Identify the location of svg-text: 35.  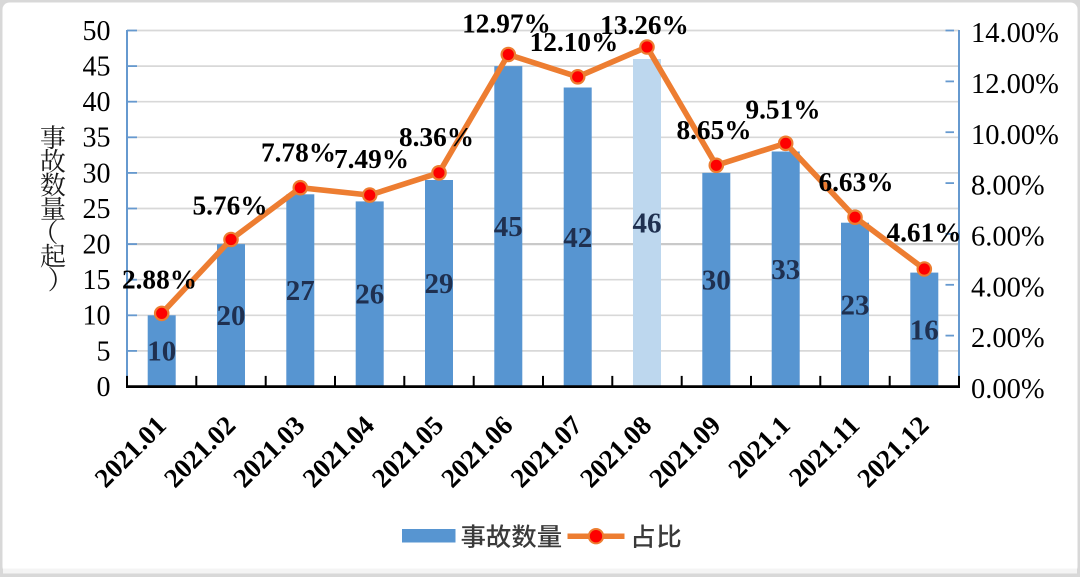
(97, 138).